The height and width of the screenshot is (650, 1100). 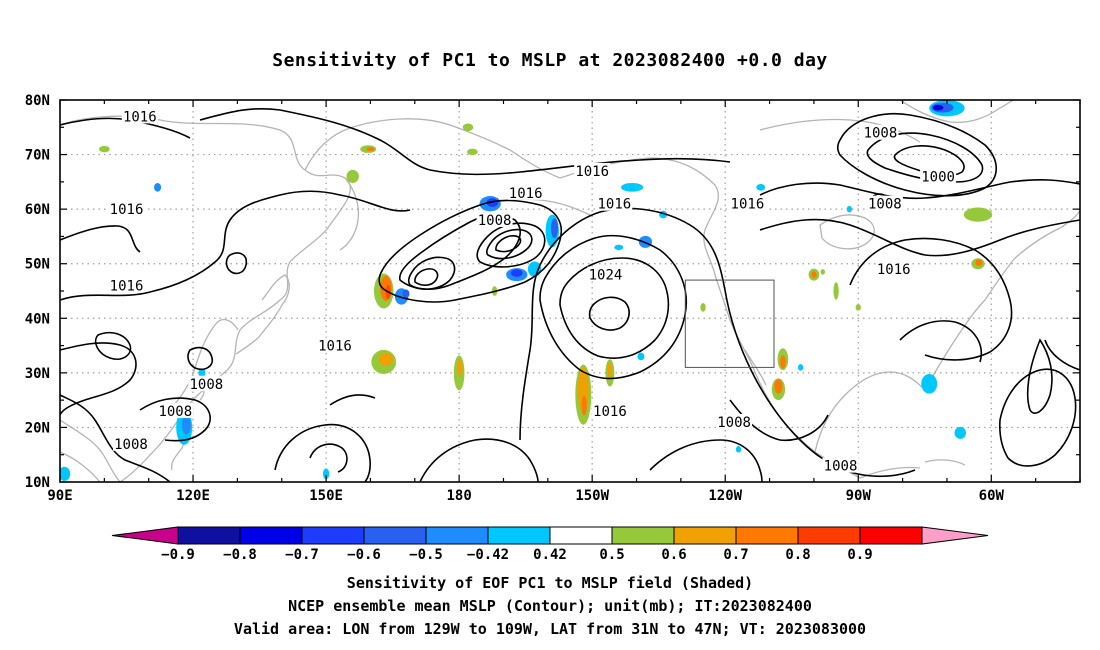 What do you see at coordinates (326, 496) in the screenshot?
I see `longitude-label: 150E` at bounding box center [326, 496].